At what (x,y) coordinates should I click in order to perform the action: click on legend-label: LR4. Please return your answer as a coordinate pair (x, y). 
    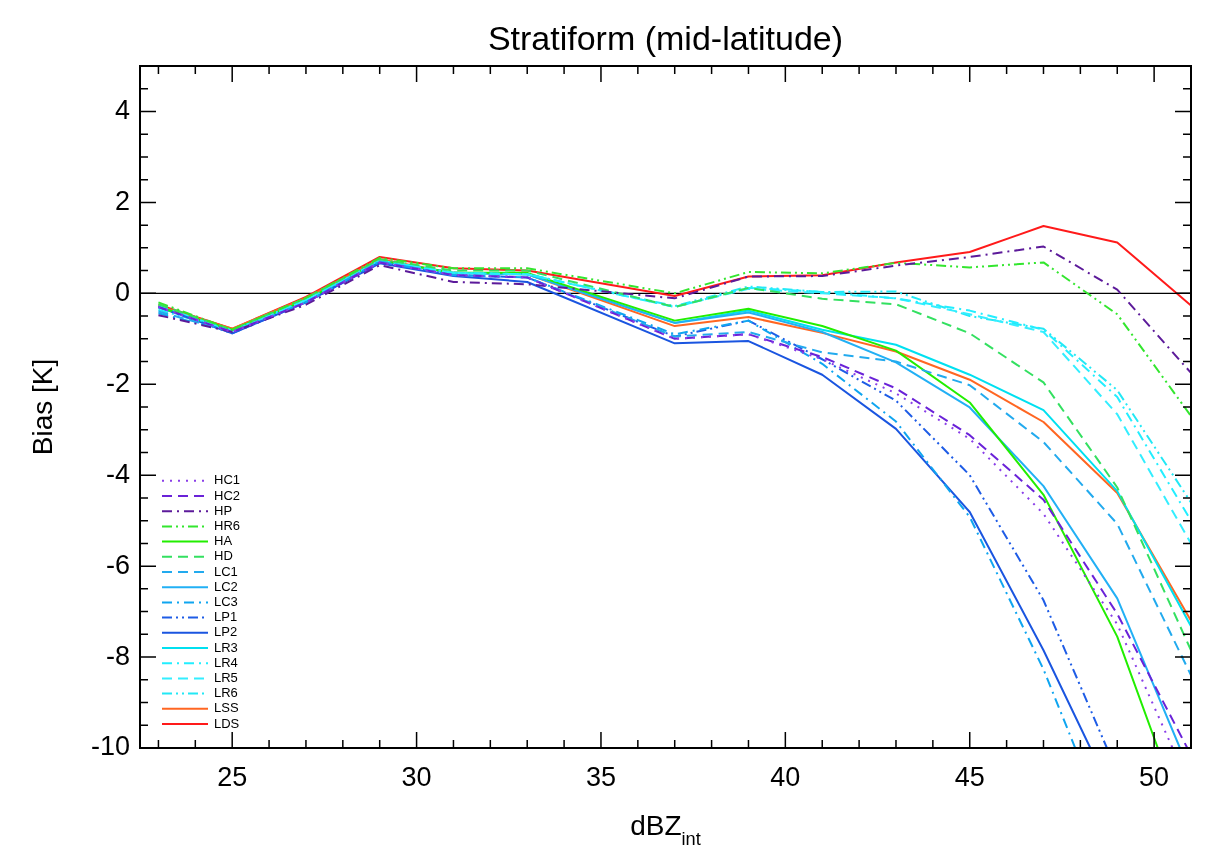
    Looking at the image, I should click on (226, 662).